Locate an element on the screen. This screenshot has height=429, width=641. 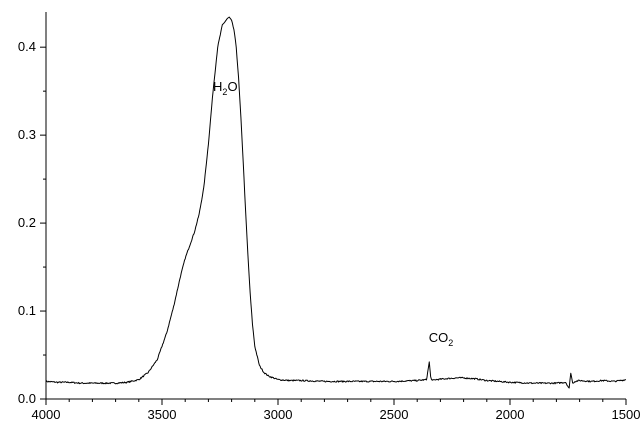
x-tick-label: 3500 is located at coordinates (162, 414).